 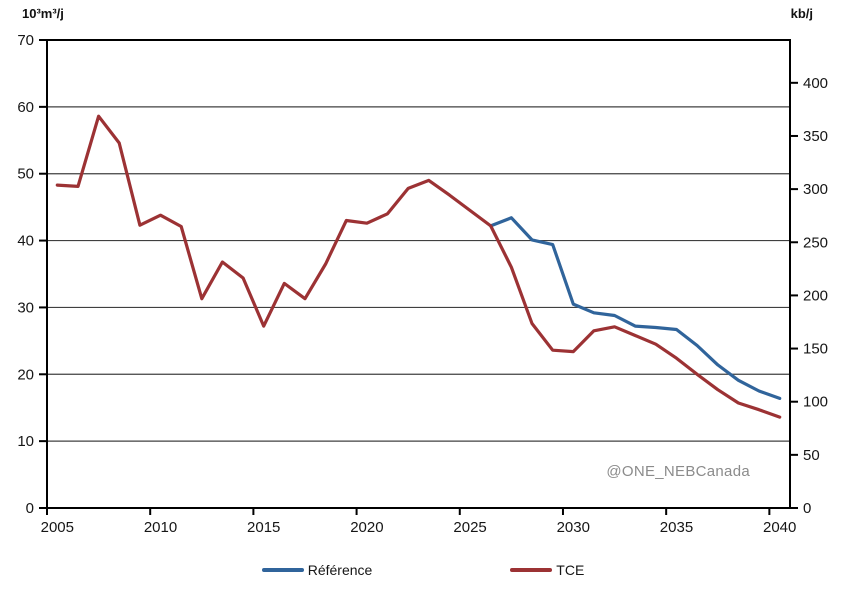 What do you see at coordinates (779, 527) in the screenshot?
I see `x-axis-tick-label: 2040` at bounding box center [779, 527].